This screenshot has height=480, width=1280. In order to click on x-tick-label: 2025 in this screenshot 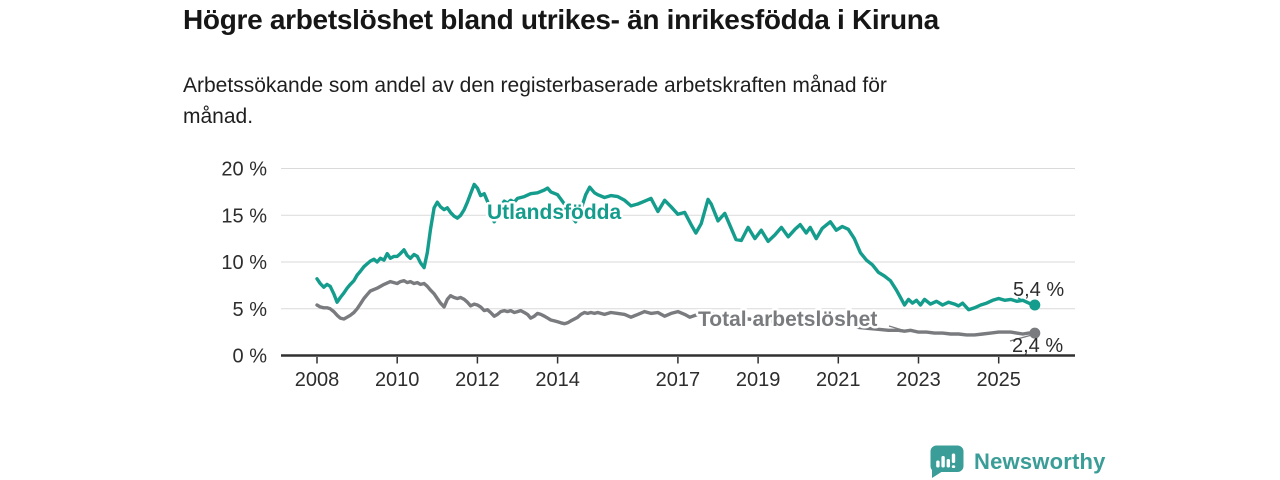, I will do `click(998, 380)`.